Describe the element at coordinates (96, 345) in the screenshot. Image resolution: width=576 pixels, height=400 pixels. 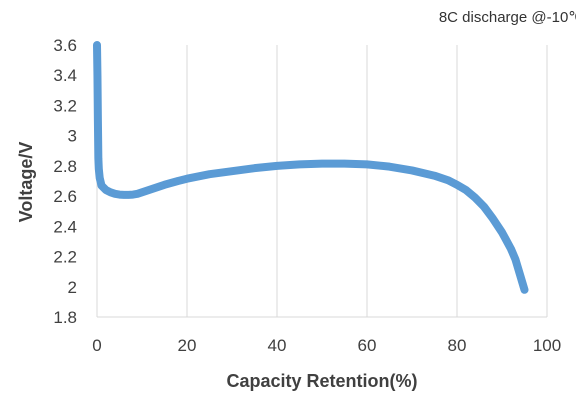
I see `x-tick-label-0: 0` at that location.